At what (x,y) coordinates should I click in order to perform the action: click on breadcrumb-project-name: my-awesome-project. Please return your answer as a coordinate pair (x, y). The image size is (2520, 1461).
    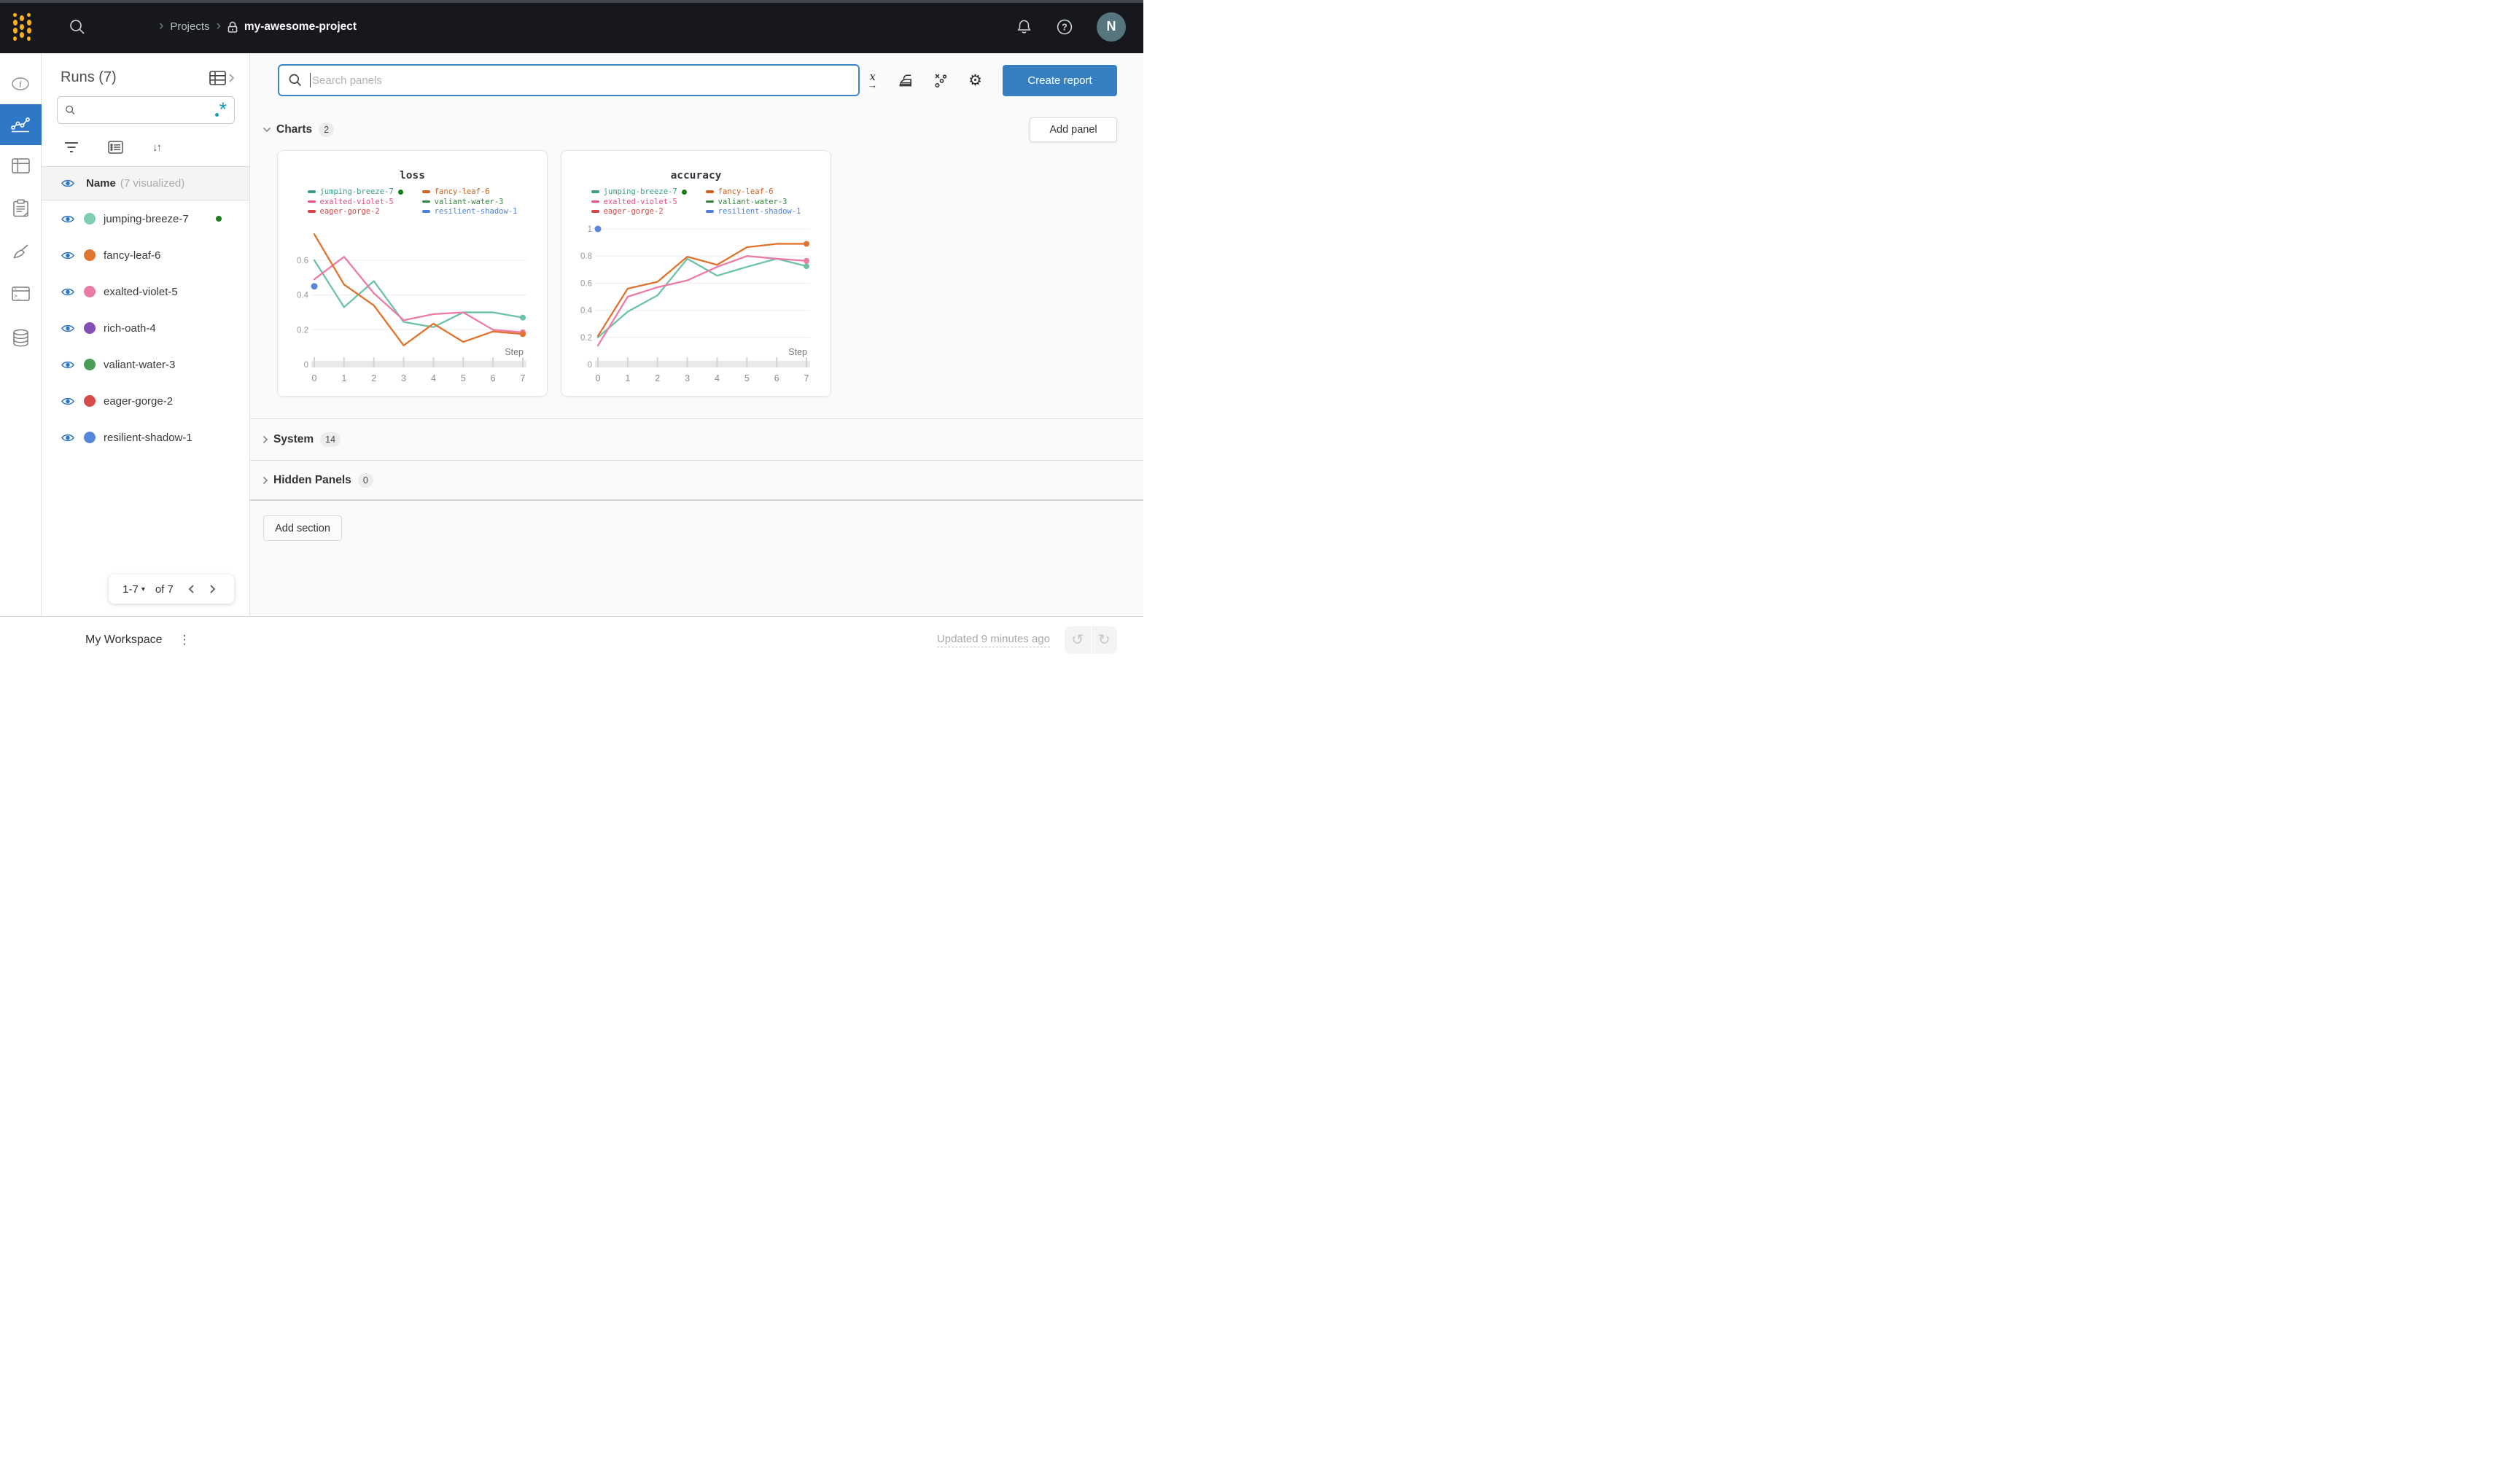
    Looking at the image, I should click on (300, 26).